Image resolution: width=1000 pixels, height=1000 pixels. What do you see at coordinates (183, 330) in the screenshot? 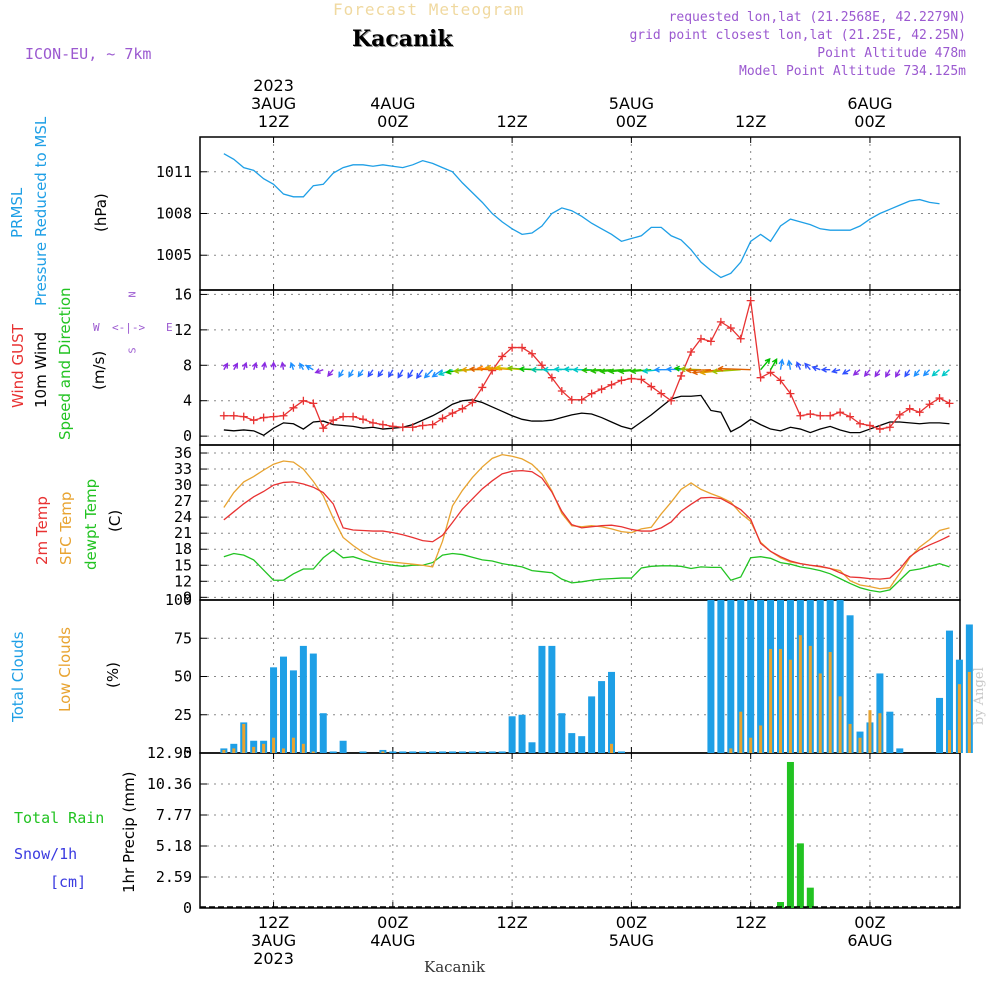
I see `ytick-label-wind-3: 12` at bounding box center [183, 330].